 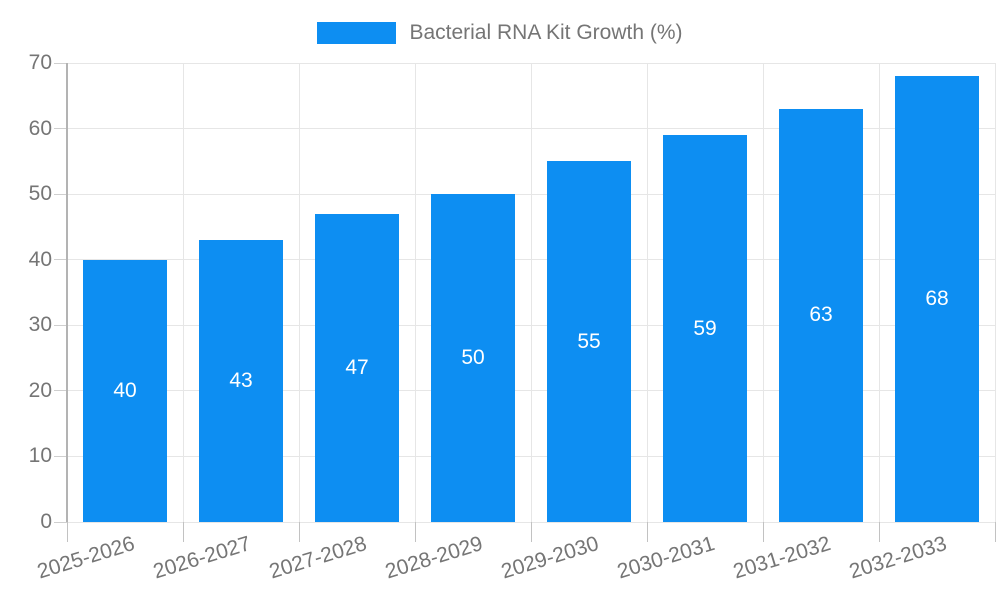 What do you see at coordinates (898, 558) in the screenshot?
I see `x-axis-tick-label: 2032-2033` at bounding box center [898, 558].